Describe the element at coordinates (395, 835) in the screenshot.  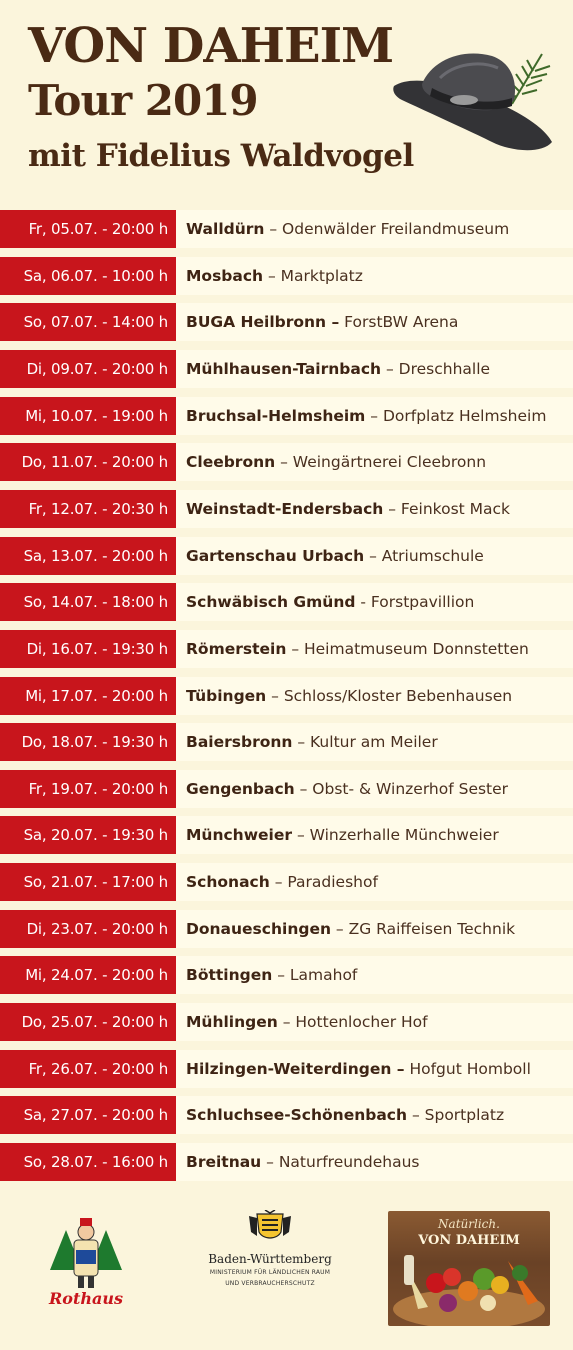
I see `event-place: – Winzerhalle Münchweier` at that location.